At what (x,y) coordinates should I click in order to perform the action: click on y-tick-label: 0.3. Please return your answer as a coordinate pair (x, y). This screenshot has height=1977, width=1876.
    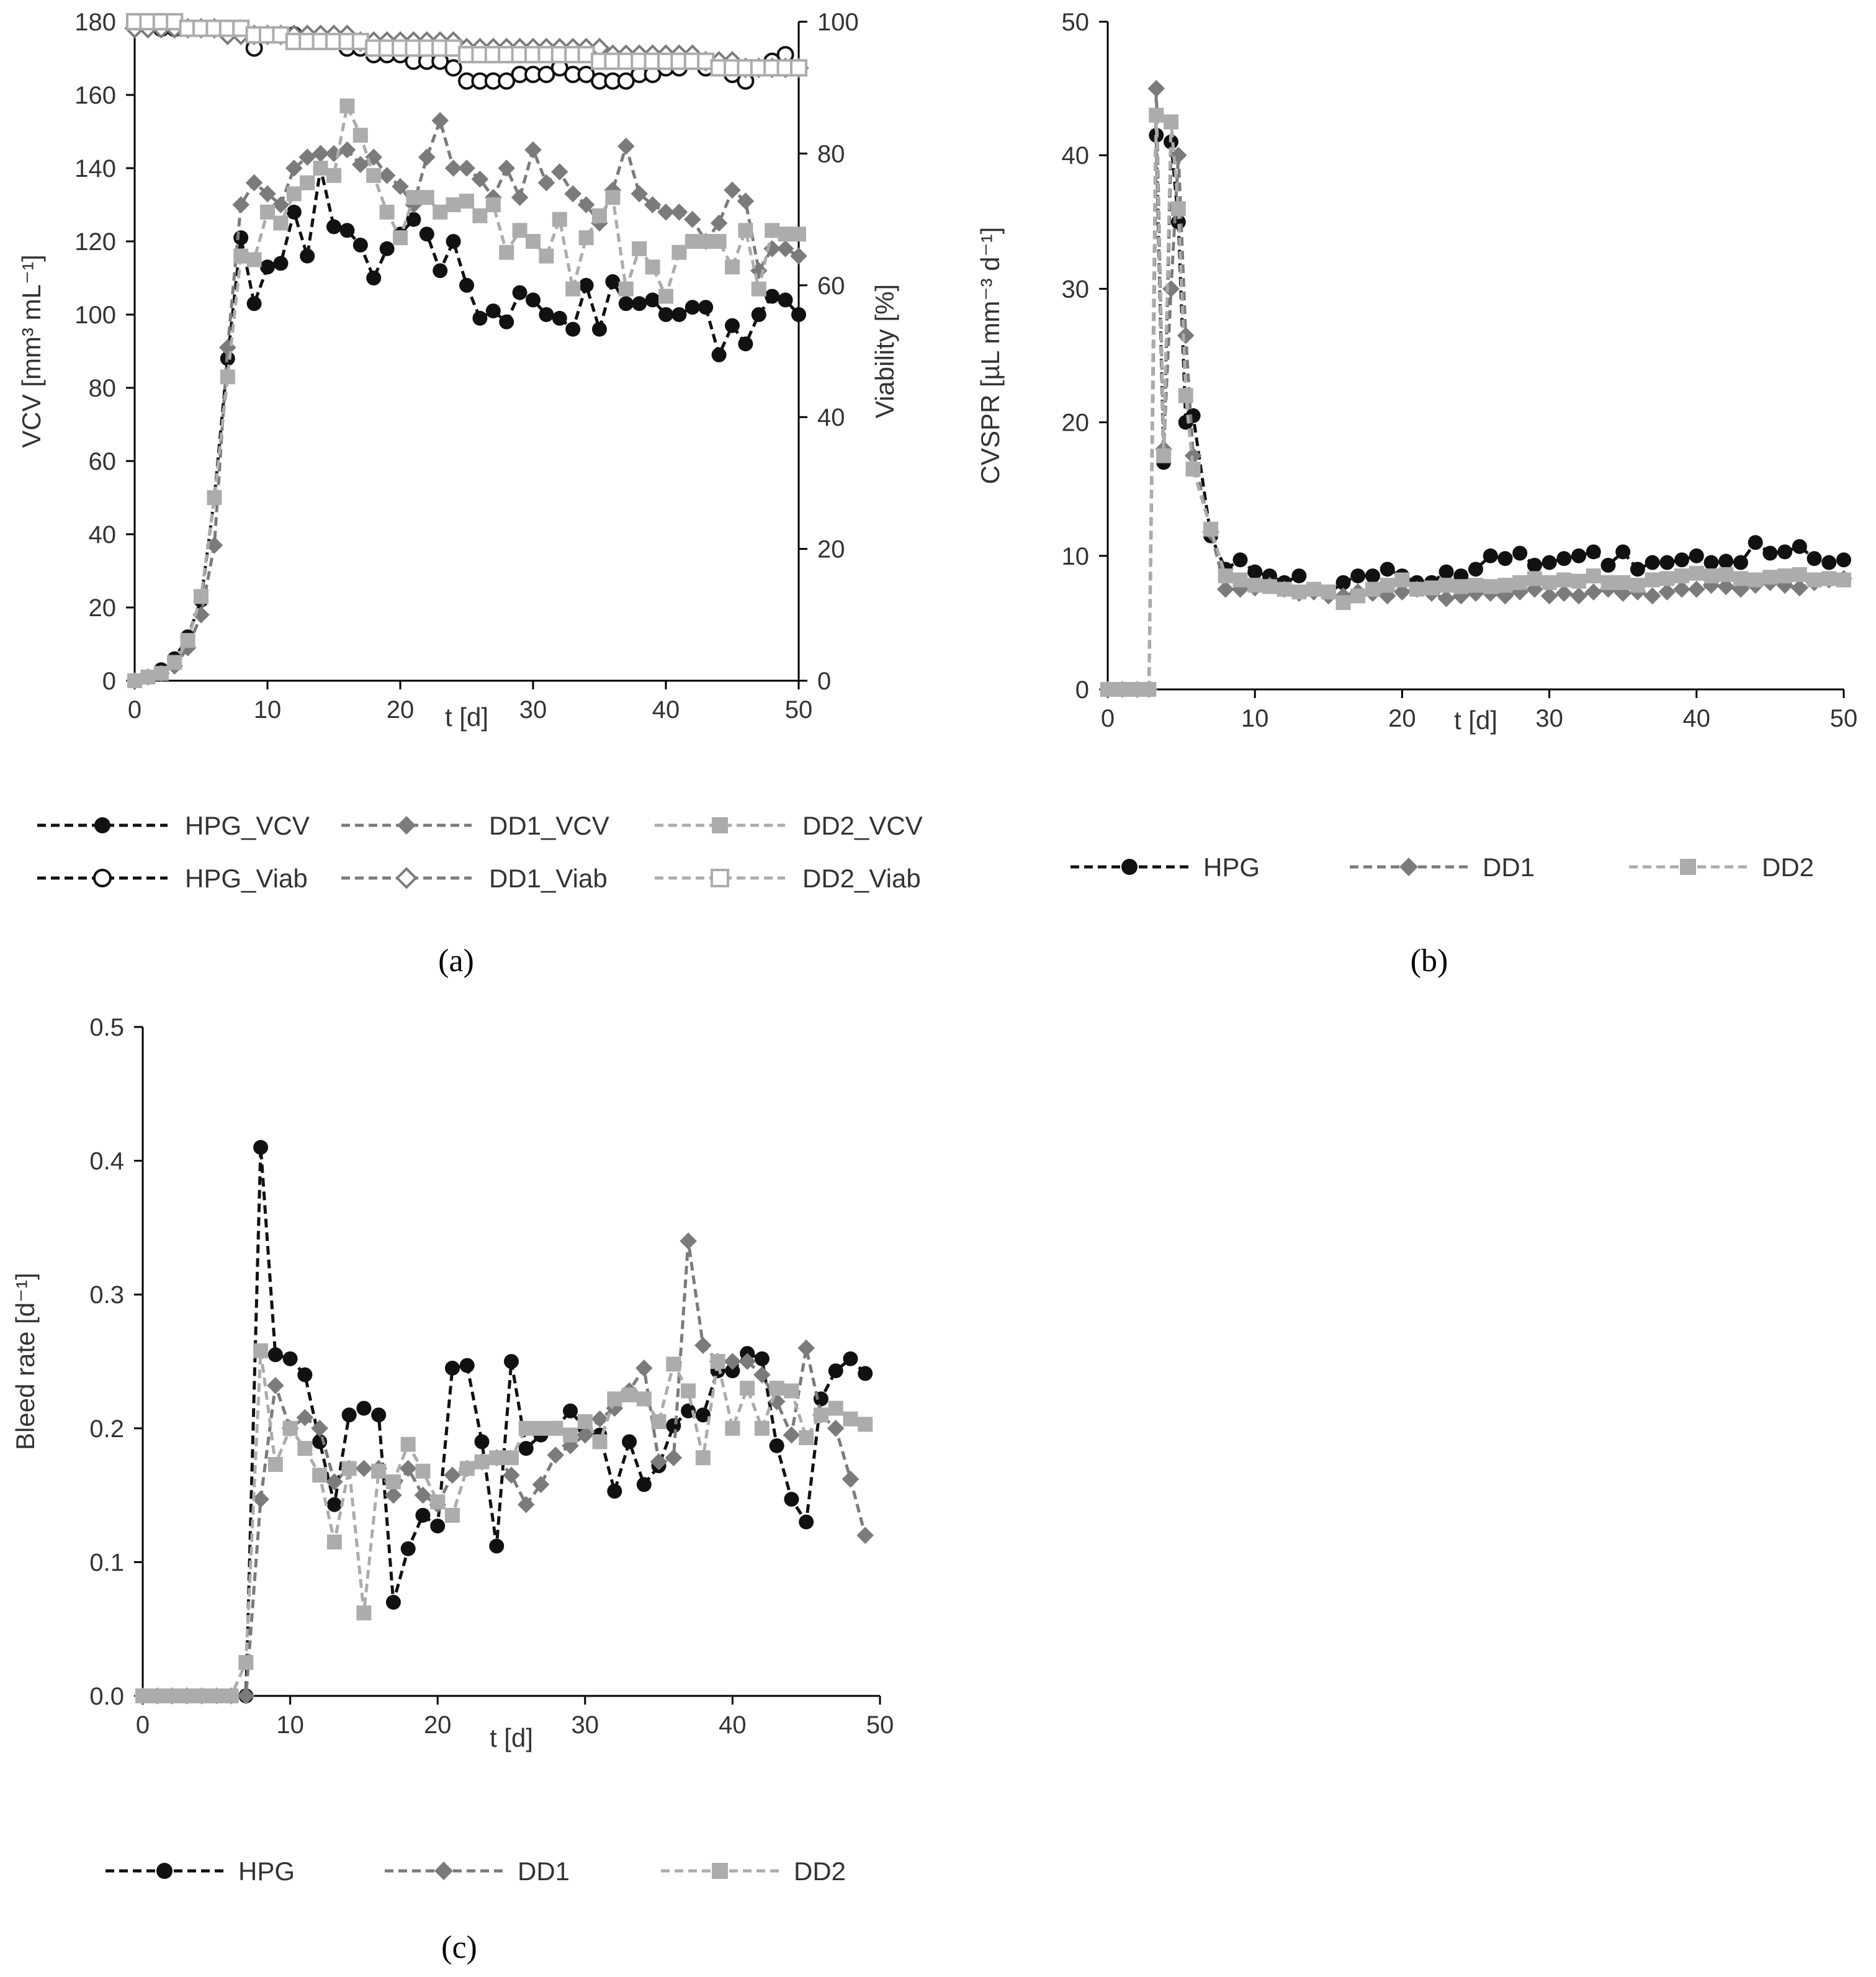
    Looking at the image, I should click on (106, 1295).